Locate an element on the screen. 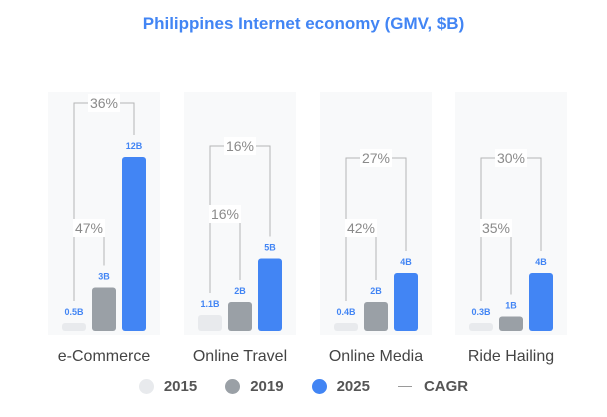 The image size is (607, 417). cagr-label-bg-inner-online-media is located at coordinates (361, 228).